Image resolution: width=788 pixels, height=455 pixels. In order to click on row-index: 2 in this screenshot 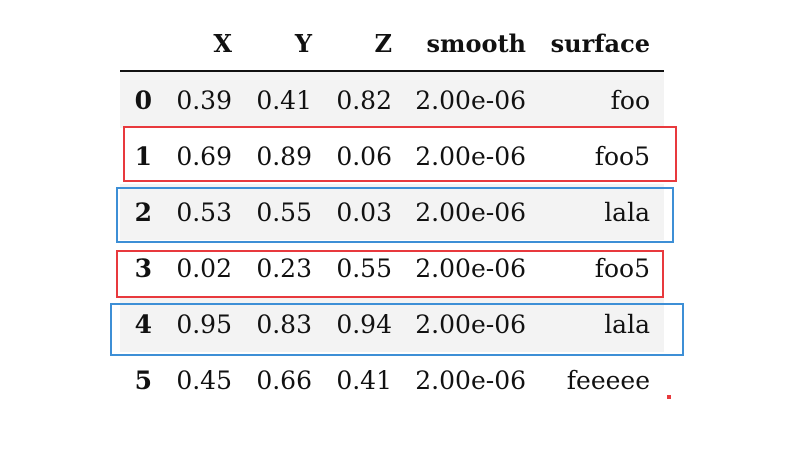, I will do `click(143, 212)`.